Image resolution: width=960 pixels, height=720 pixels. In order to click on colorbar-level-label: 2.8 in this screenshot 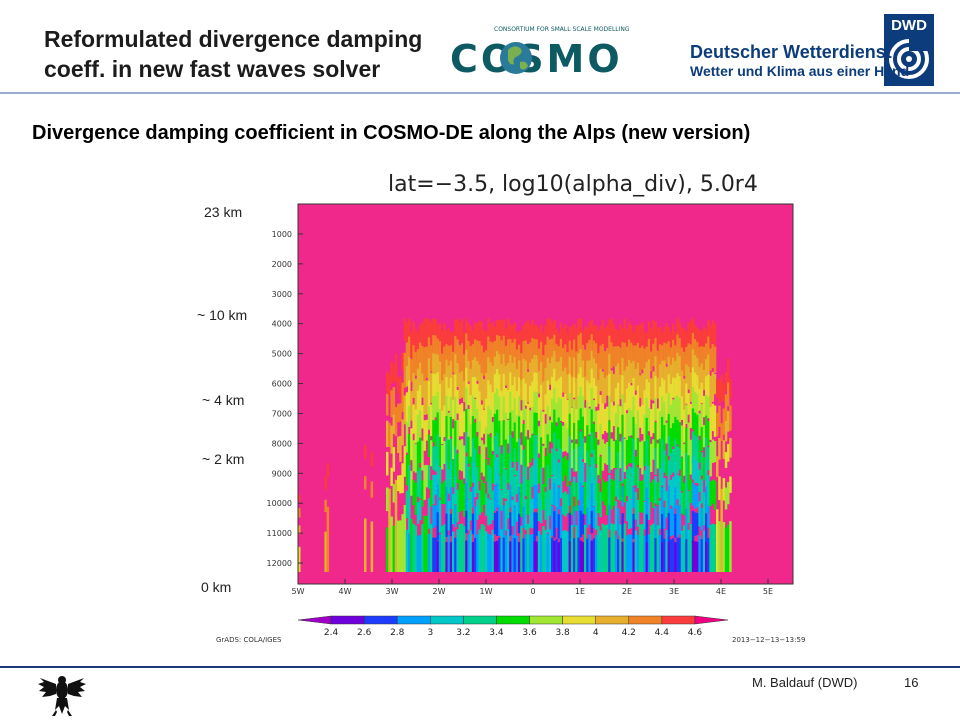, I will do `click(397, 633)`.